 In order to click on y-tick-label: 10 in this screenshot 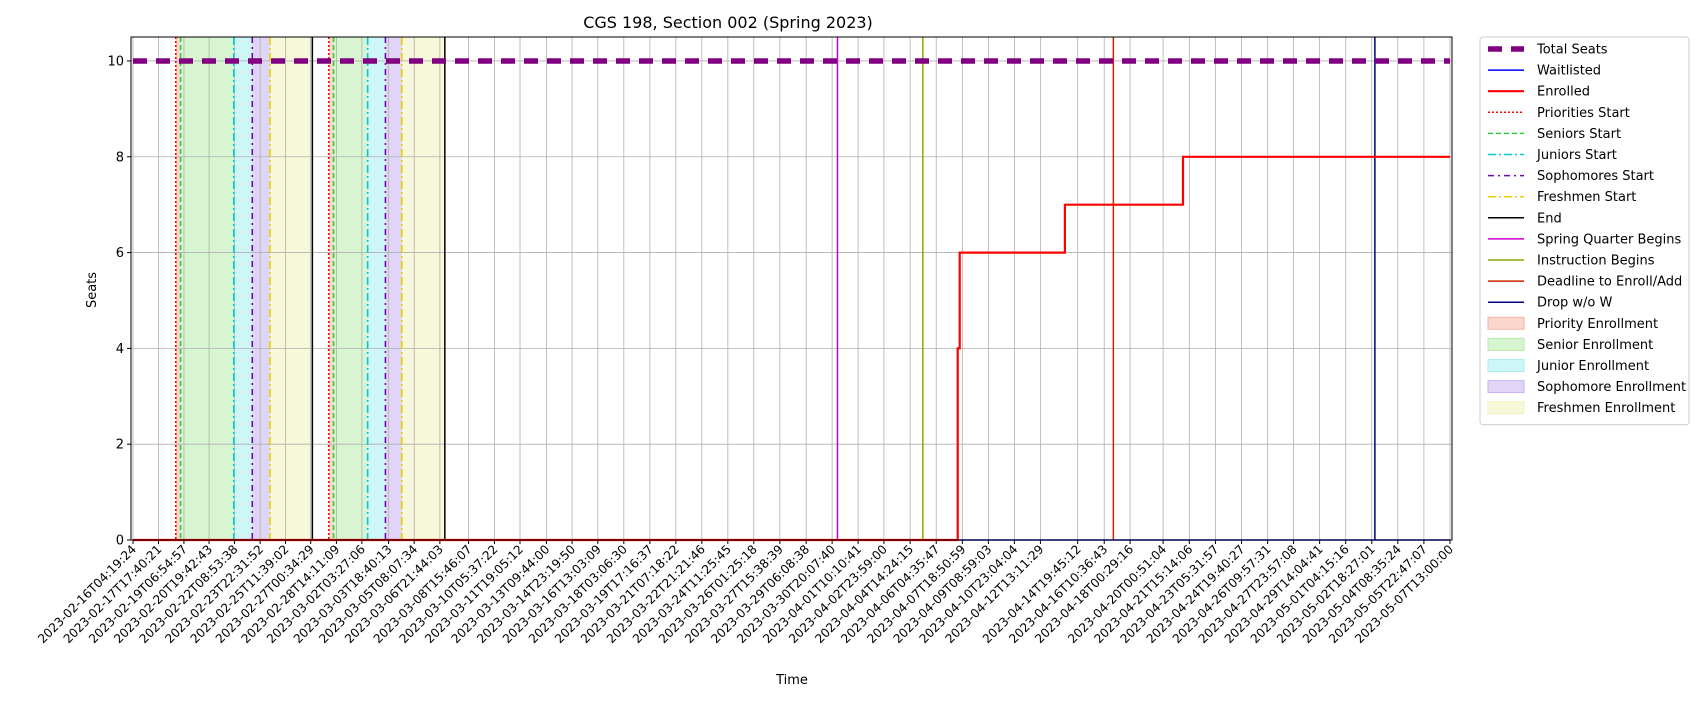, I will do `click(115, 61)`.